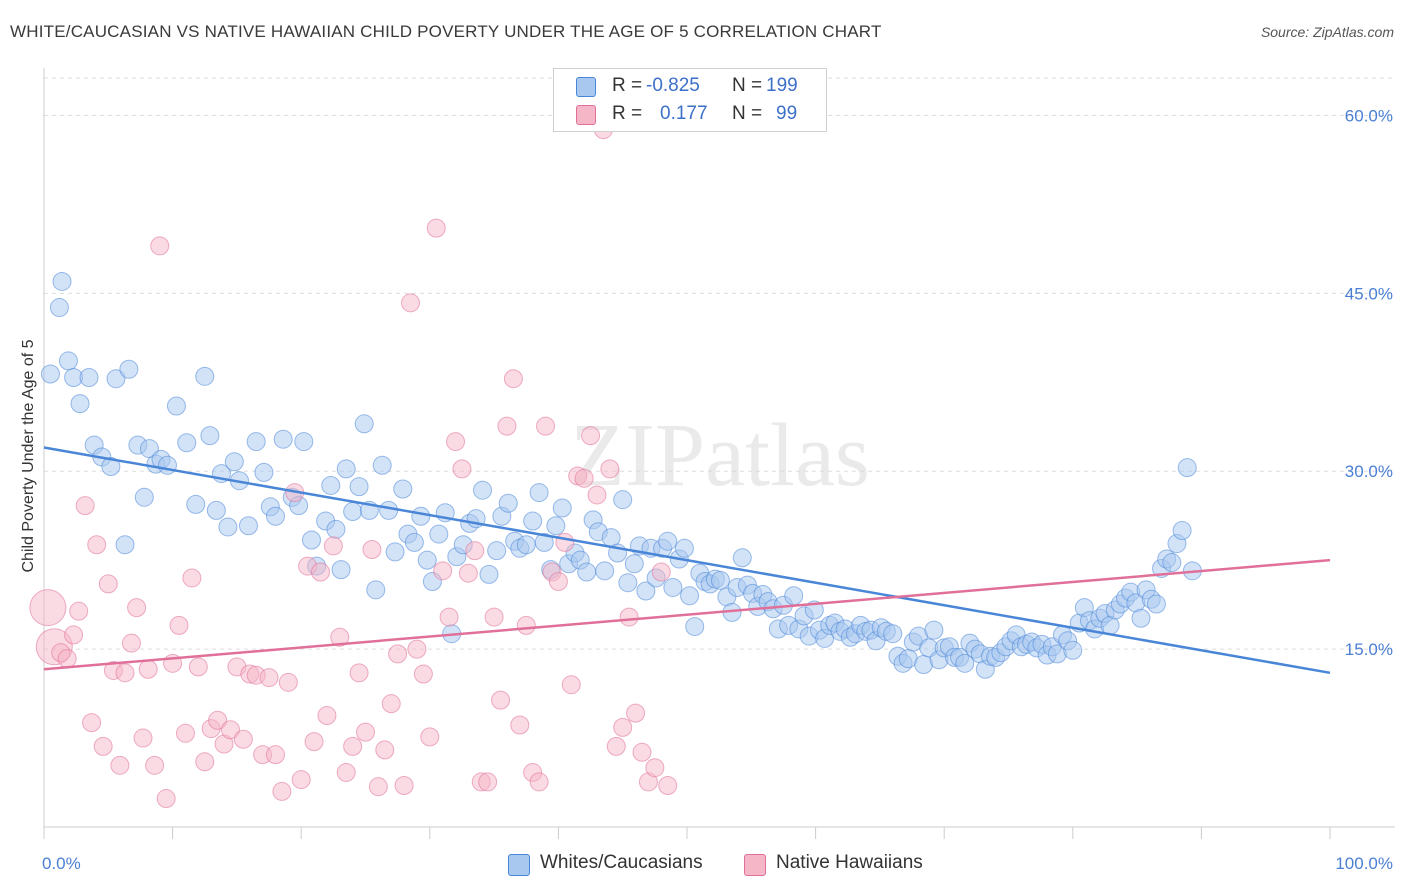 Image resolution: width=1406 pixels, height=892 pixels. I want to click on bottom-legend-label-whites: Whites/Caucasians, so click(621, 862).